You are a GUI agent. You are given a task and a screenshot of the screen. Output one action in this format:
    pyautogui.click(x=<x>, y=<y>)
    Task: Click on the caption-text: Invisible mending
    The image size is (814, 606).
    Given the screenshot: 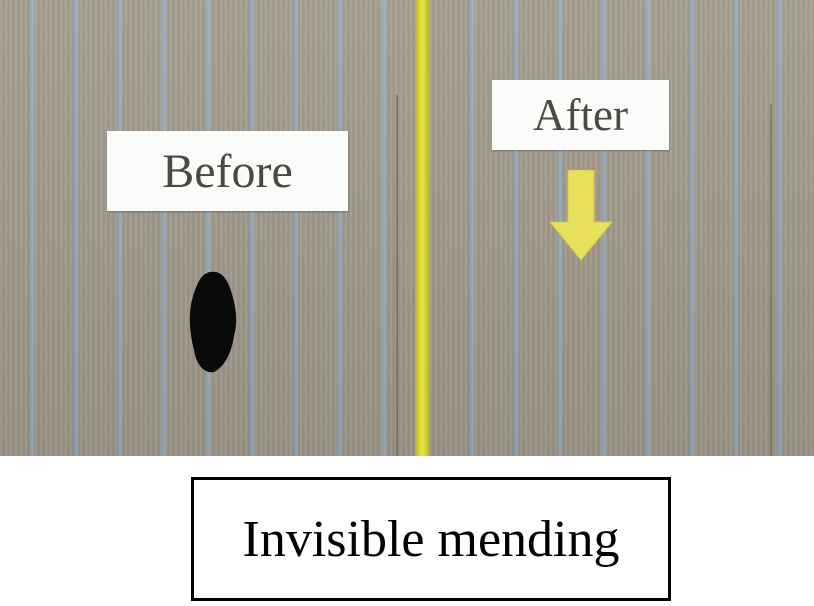 What is the action you would take?
    pyautogui.click(x=431, y=539)
    